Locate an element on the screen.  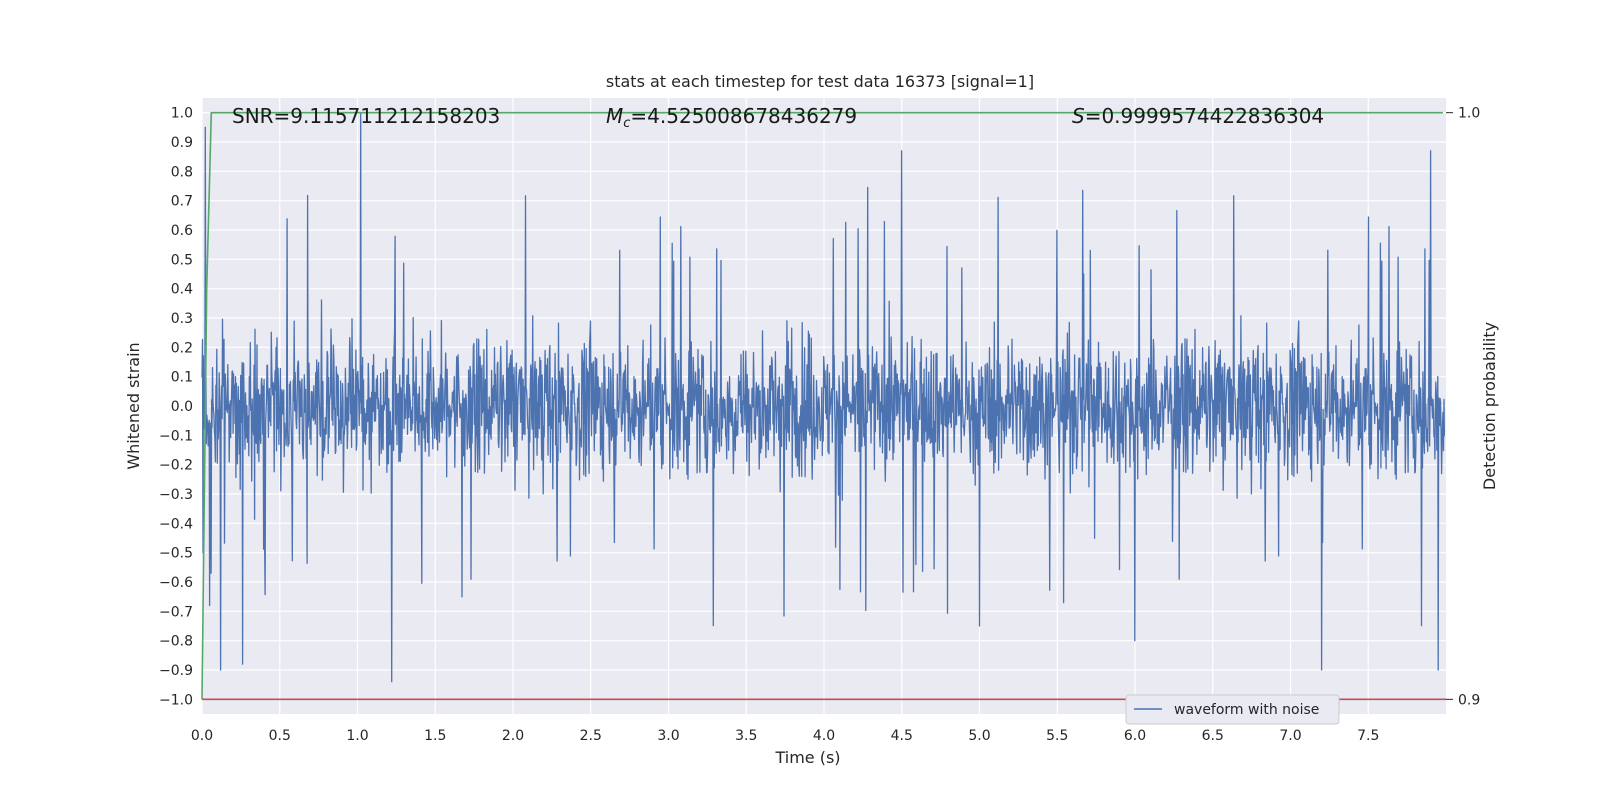
y-tick-label: 0.0 is located at coordinates (182, 407).